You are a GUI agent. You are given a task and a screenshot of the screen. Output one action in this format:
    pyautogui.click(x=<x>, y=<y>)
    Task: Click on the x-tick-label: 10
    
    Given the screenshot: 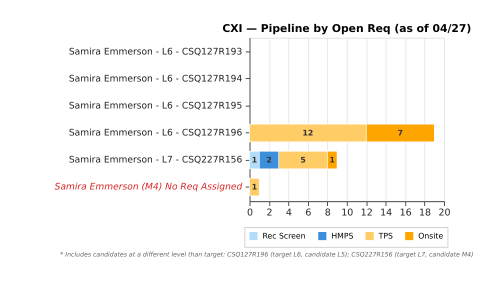 What is the action you would take?
    pyautogui.click(x=347, y=212)
    